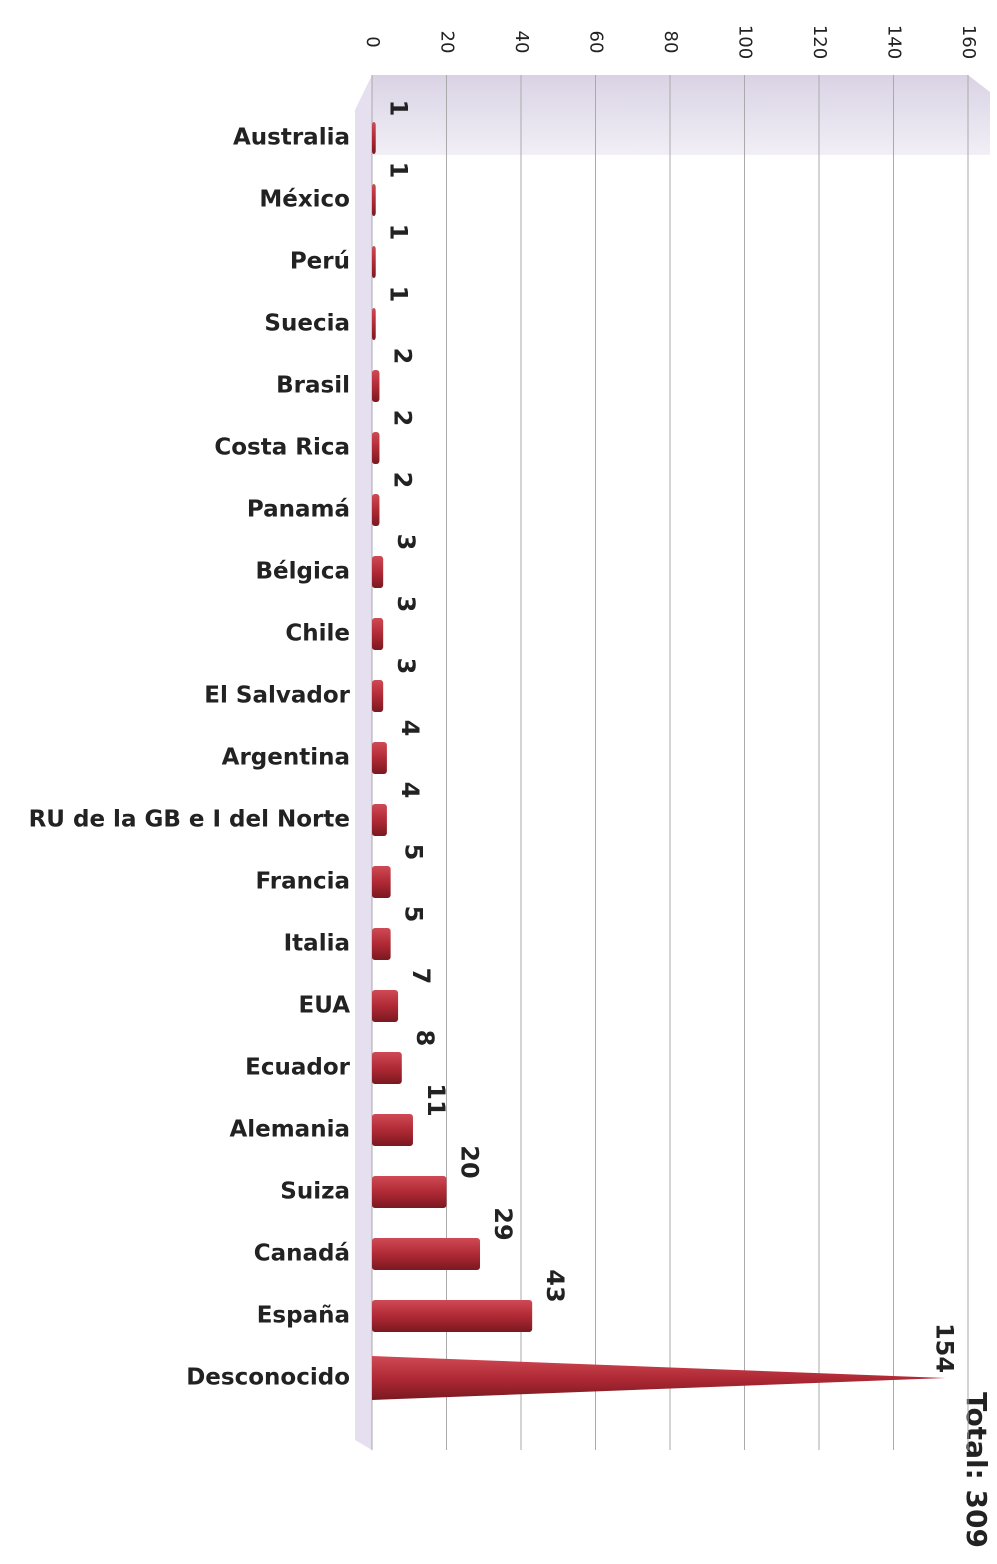 This screenshot has height=1564, width=997. Describe the element at coordinates (313, 386) in the screenshot. I see `y-tick-label: Brasil` at that location.